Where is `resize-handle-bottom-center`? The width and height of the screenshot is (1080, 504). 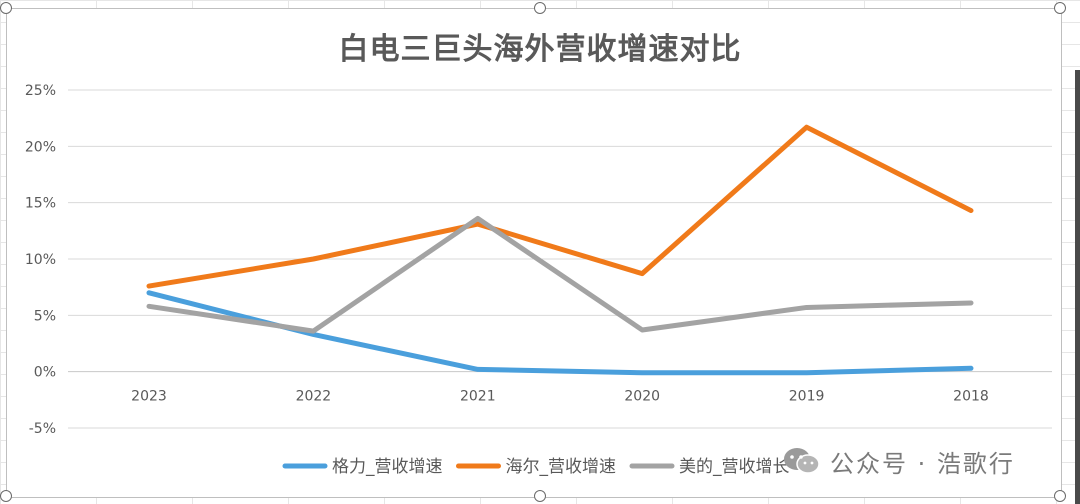
resize-handle-bottom-center is located at coordinates (540, 496).